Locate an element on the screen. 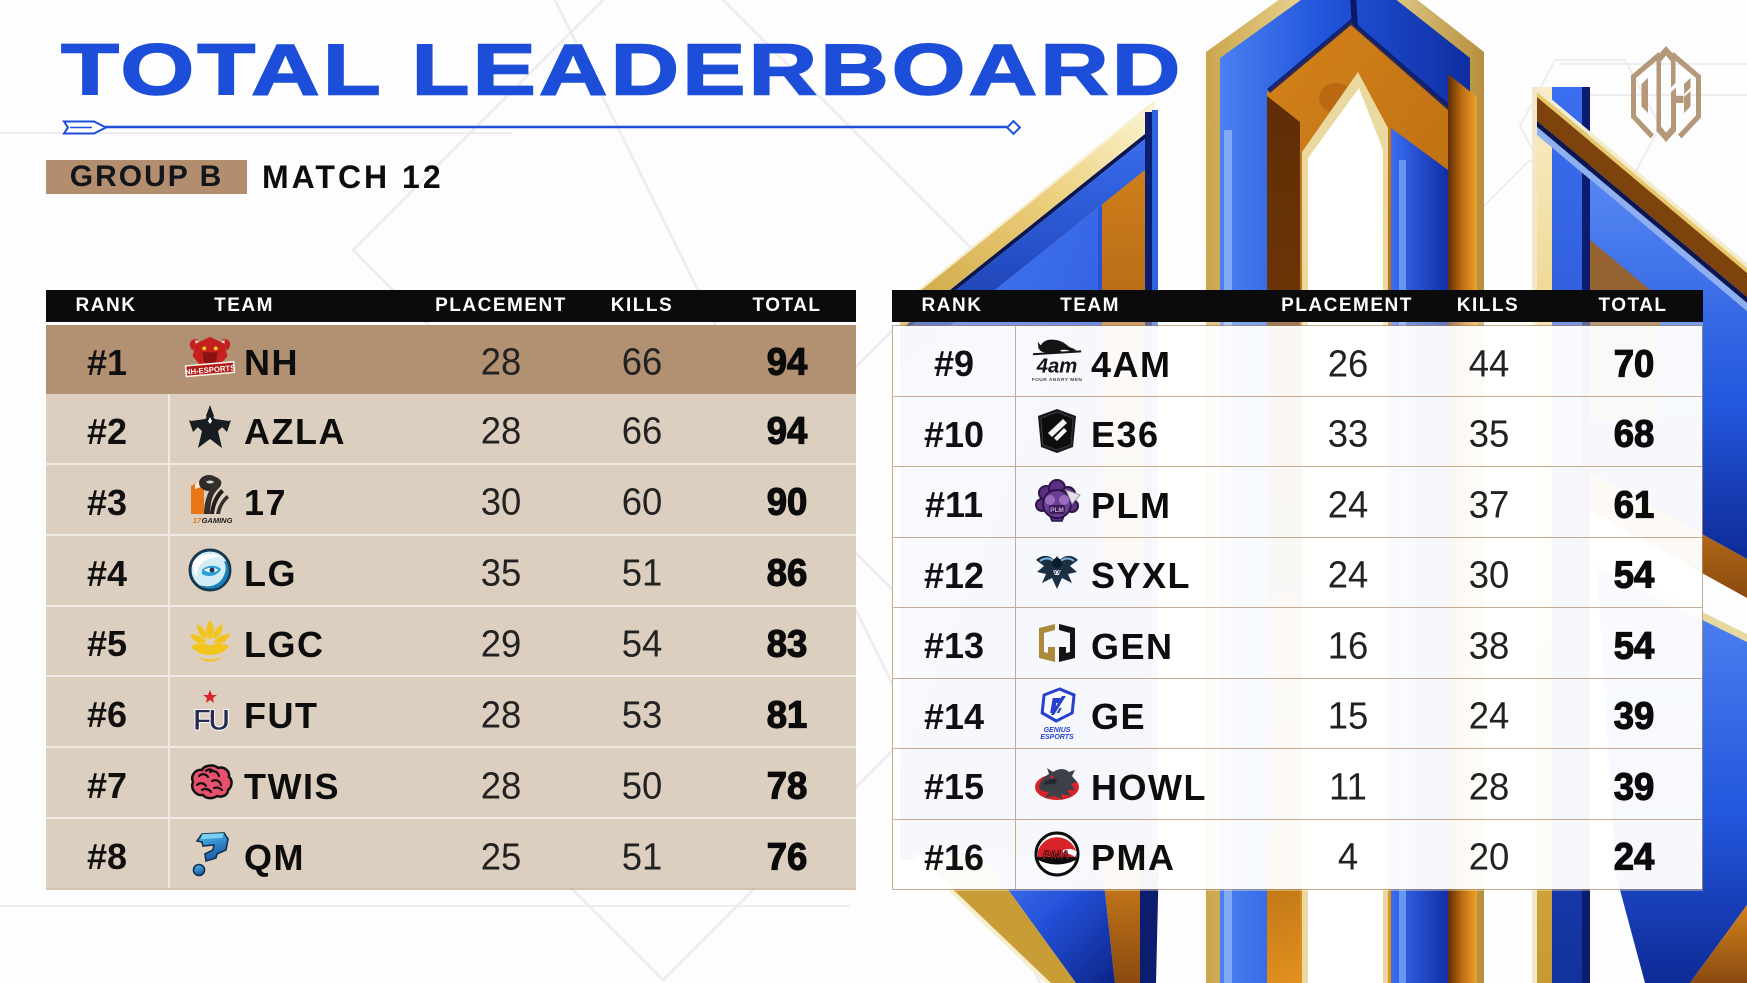 The width and height of the screenshot is (1747, 983). svg-text: FU is located at coordinates (210, 720).